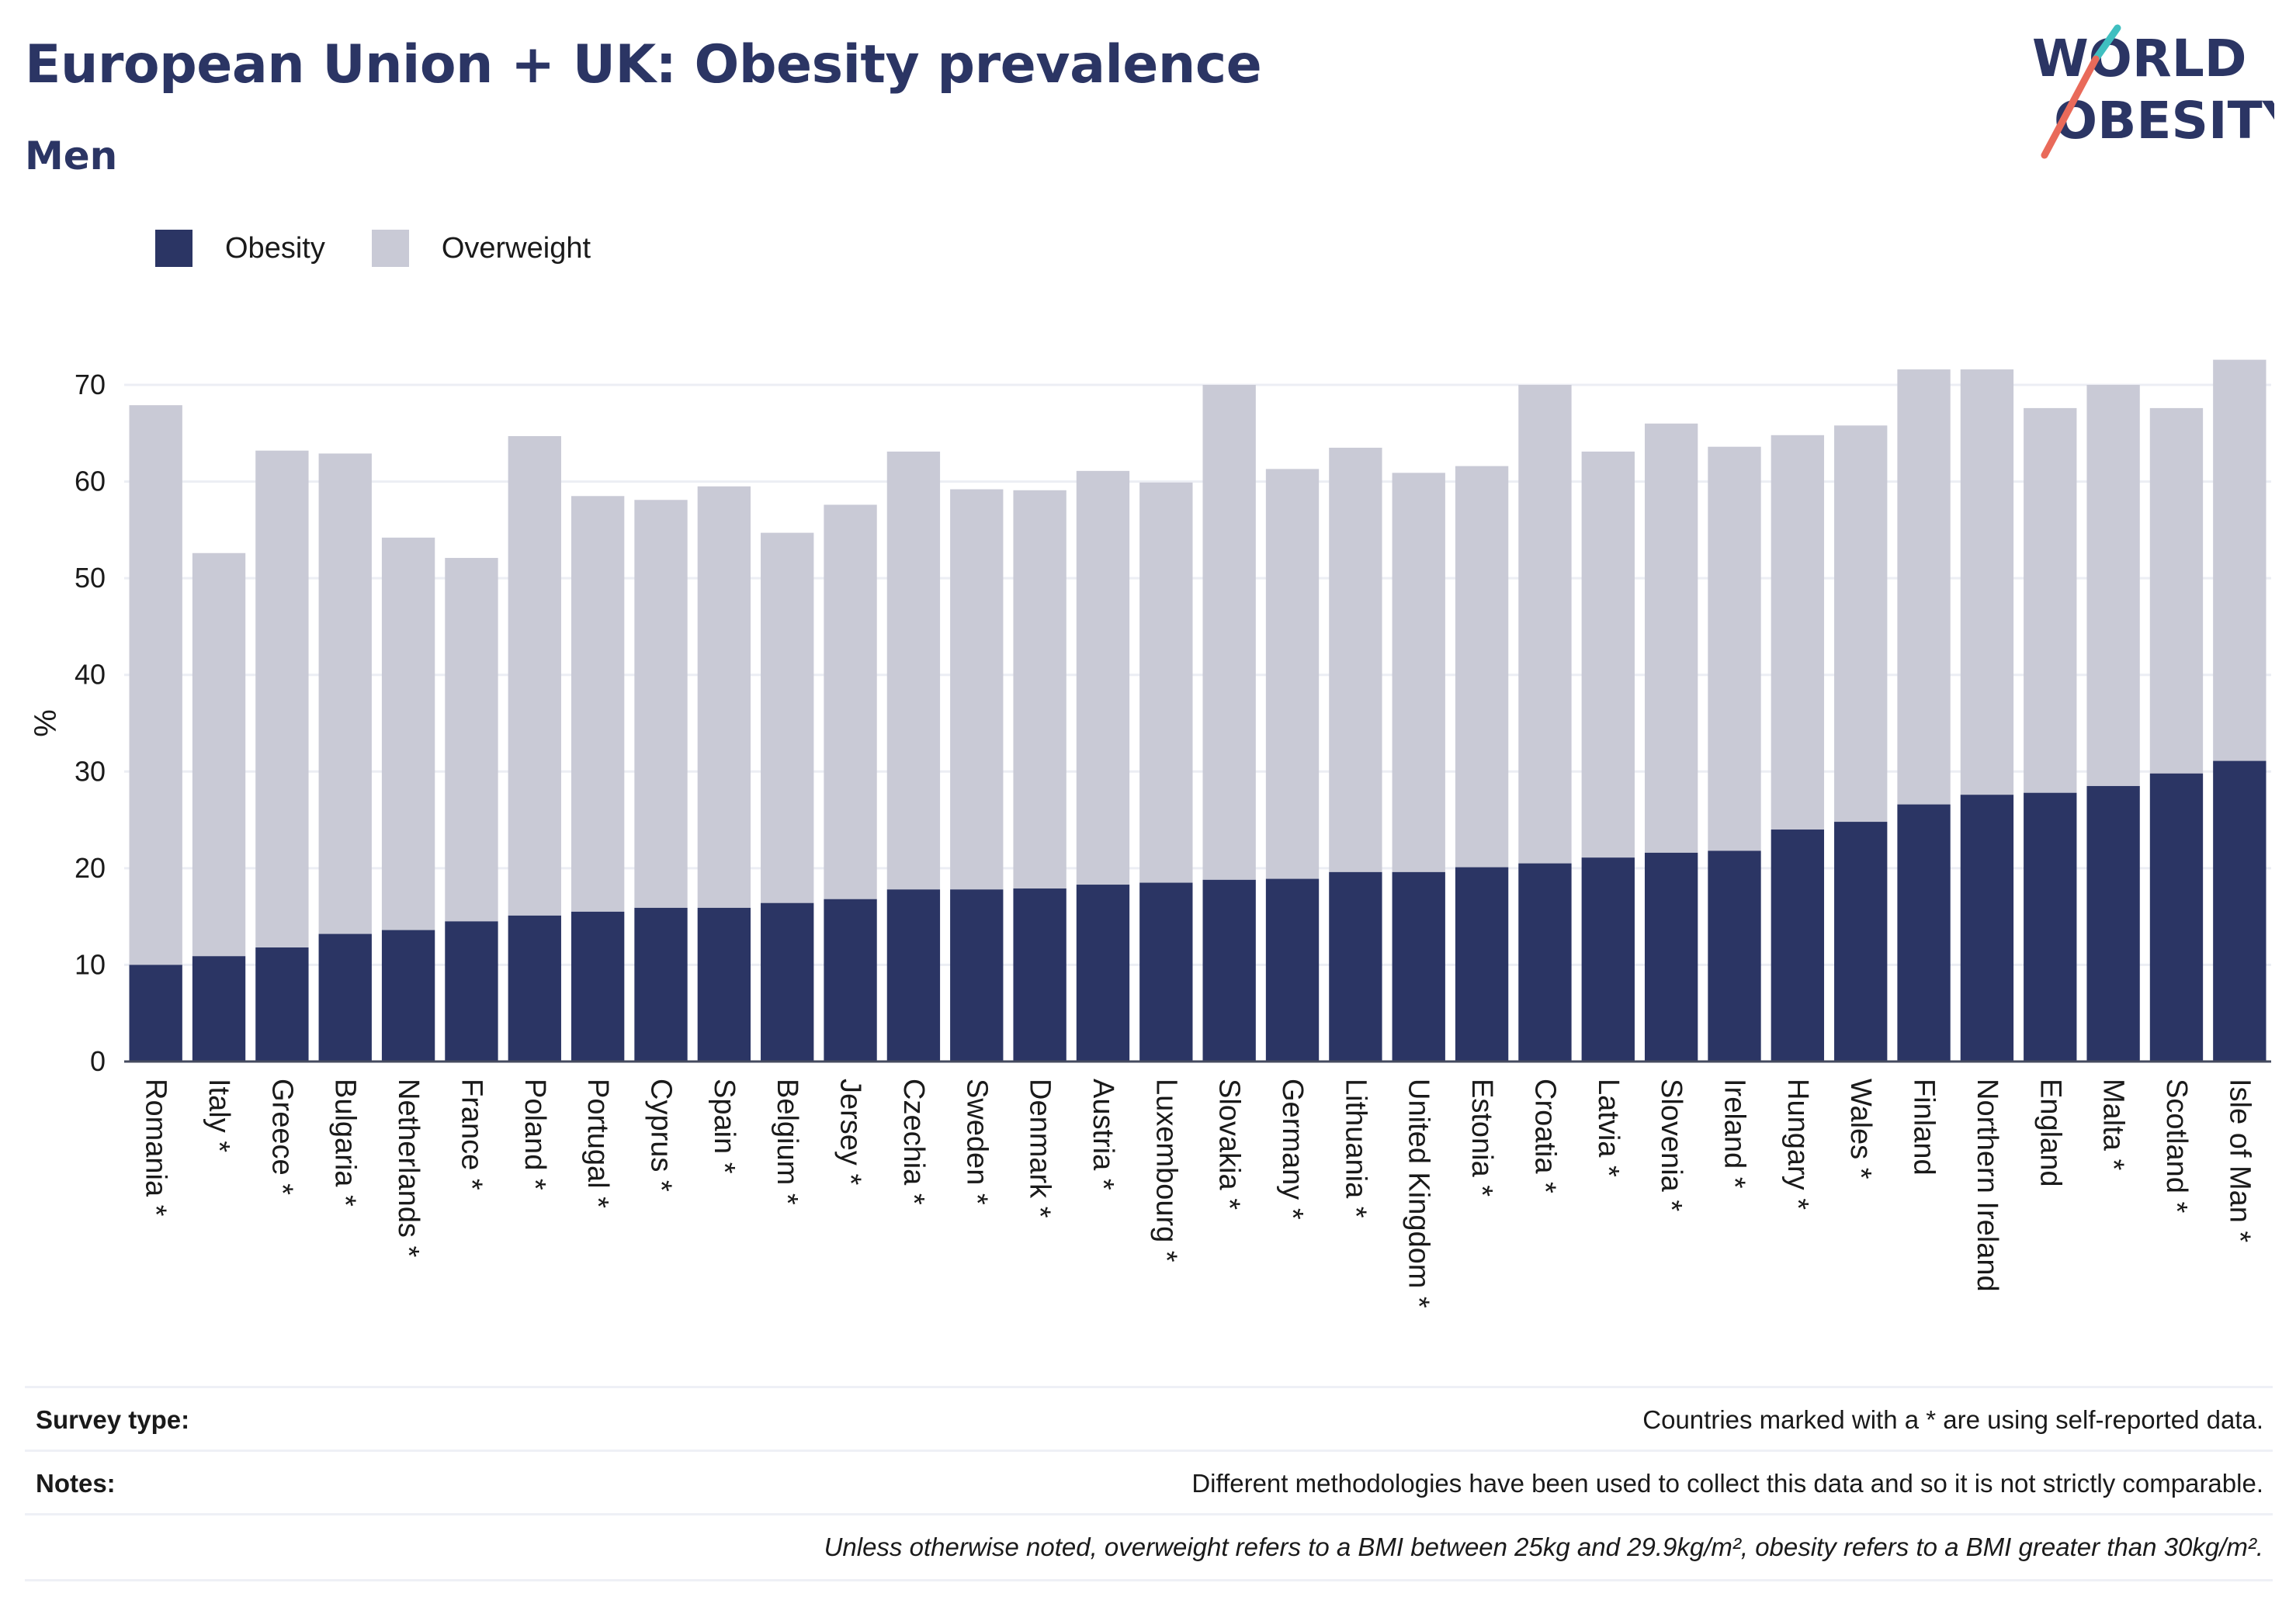 The height and width of the screenshot is (1621, 2296). I want to click on logo-text-obesity: OBESITY, so click(2164, 121).